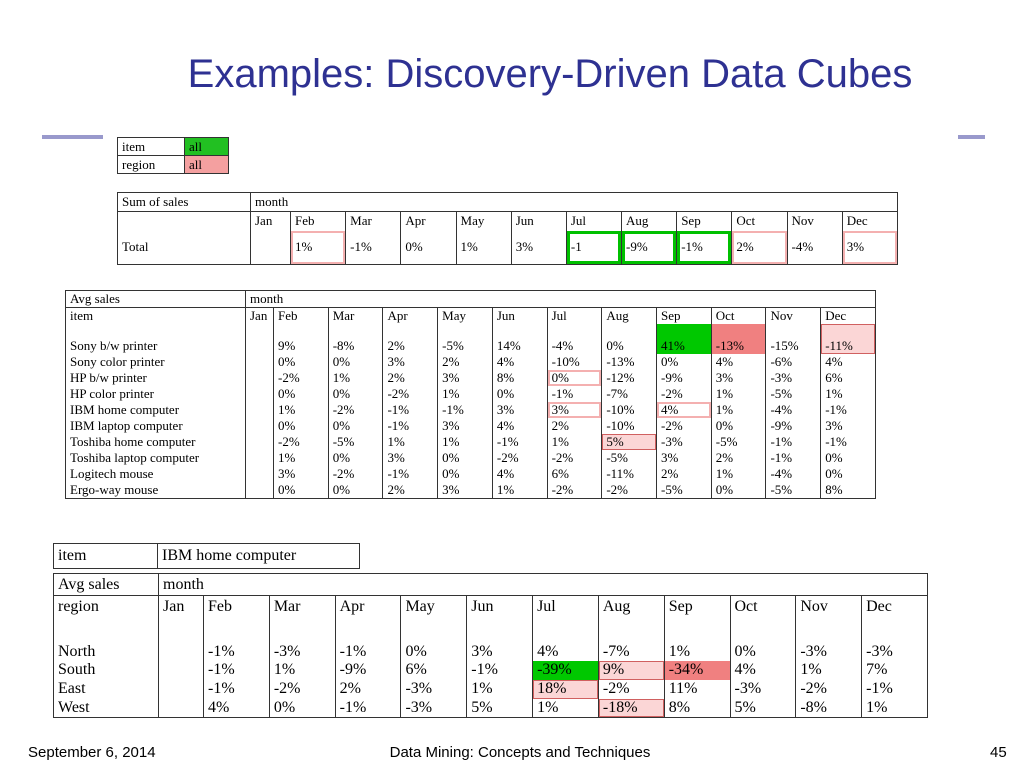  What do you see at coordinates (793, 362) in the screenshot?
I see `value-cell: -6%` at bounding box center [793, 362].